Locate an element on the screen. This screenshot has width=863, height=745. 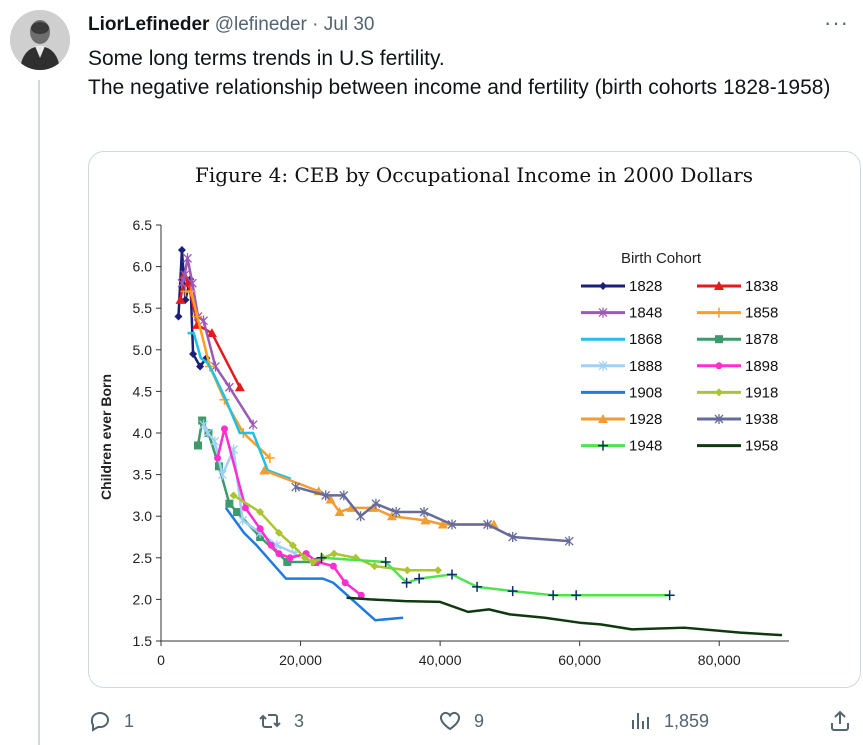
y-tick-label: 1.5 is located at coordinates (143, 641).